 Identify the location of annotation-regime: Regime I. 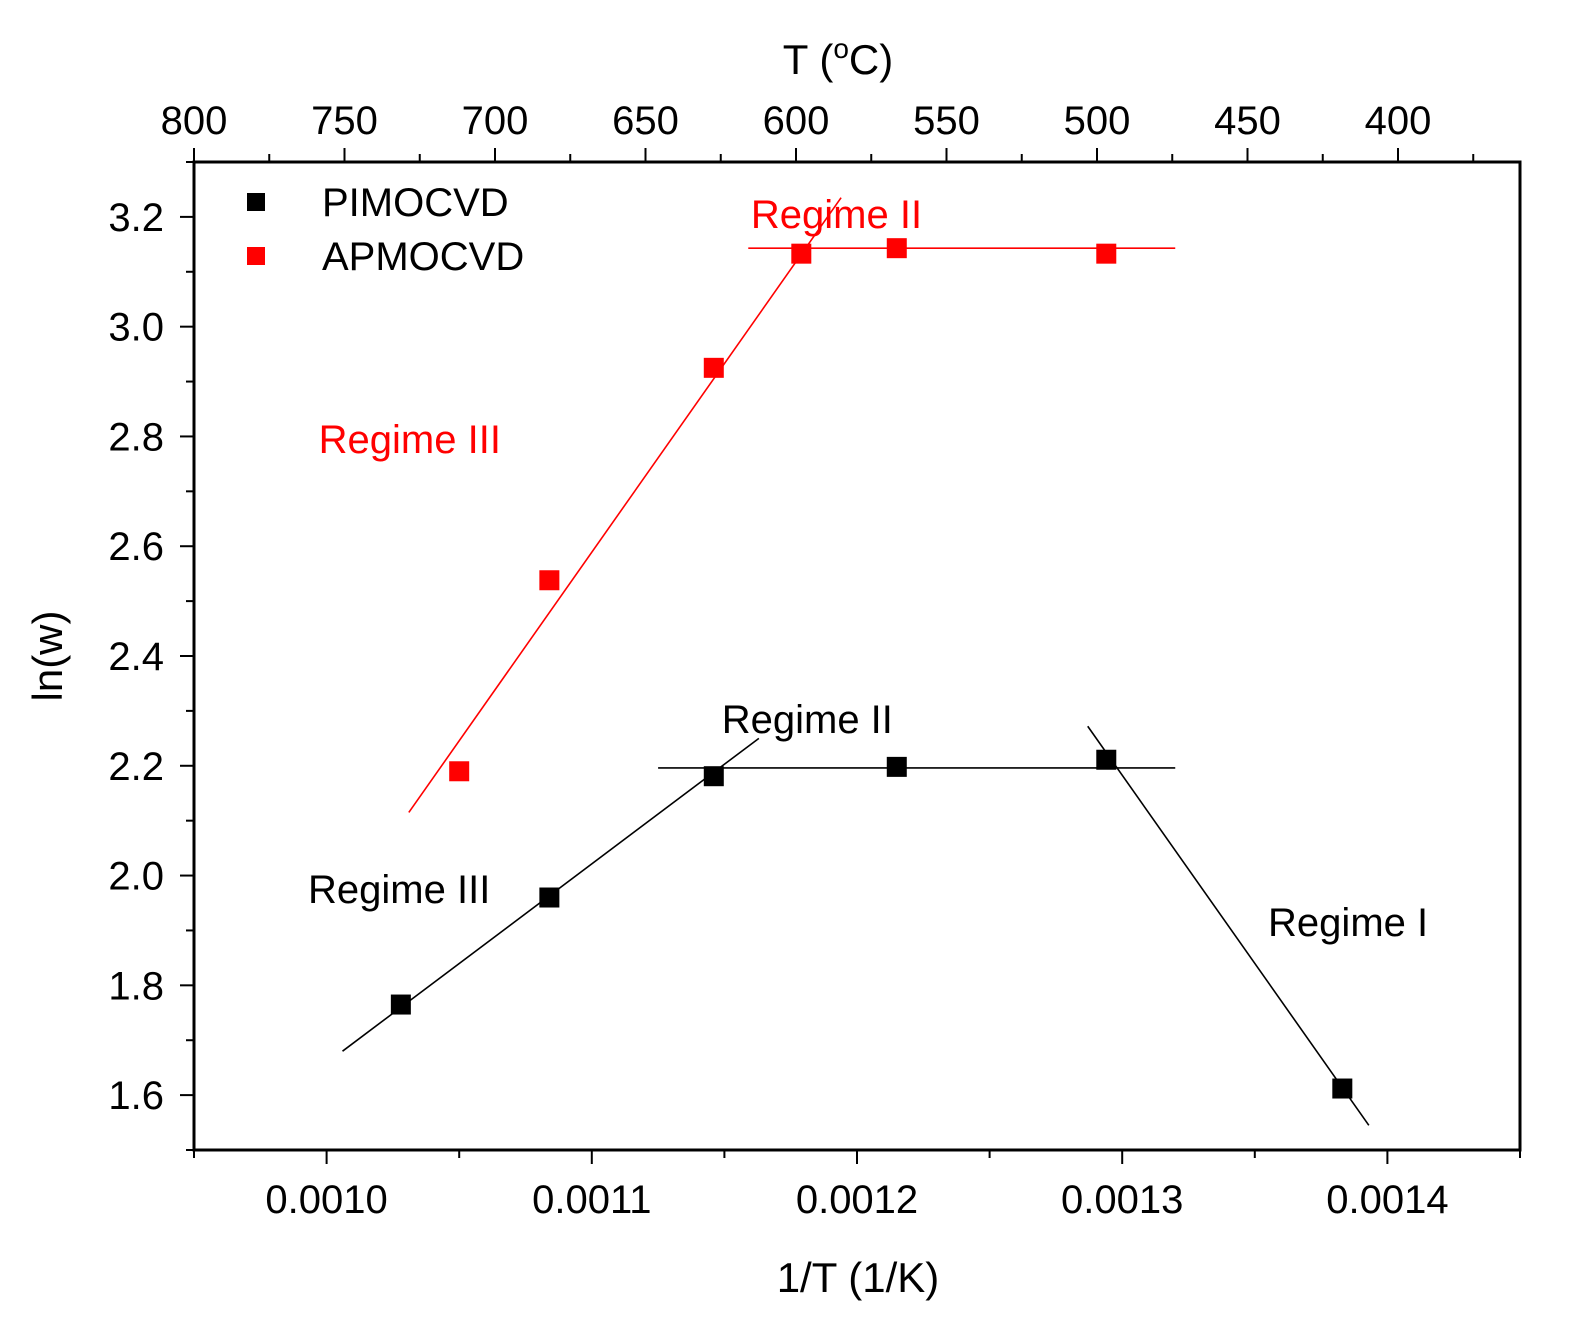
(1348, 923).